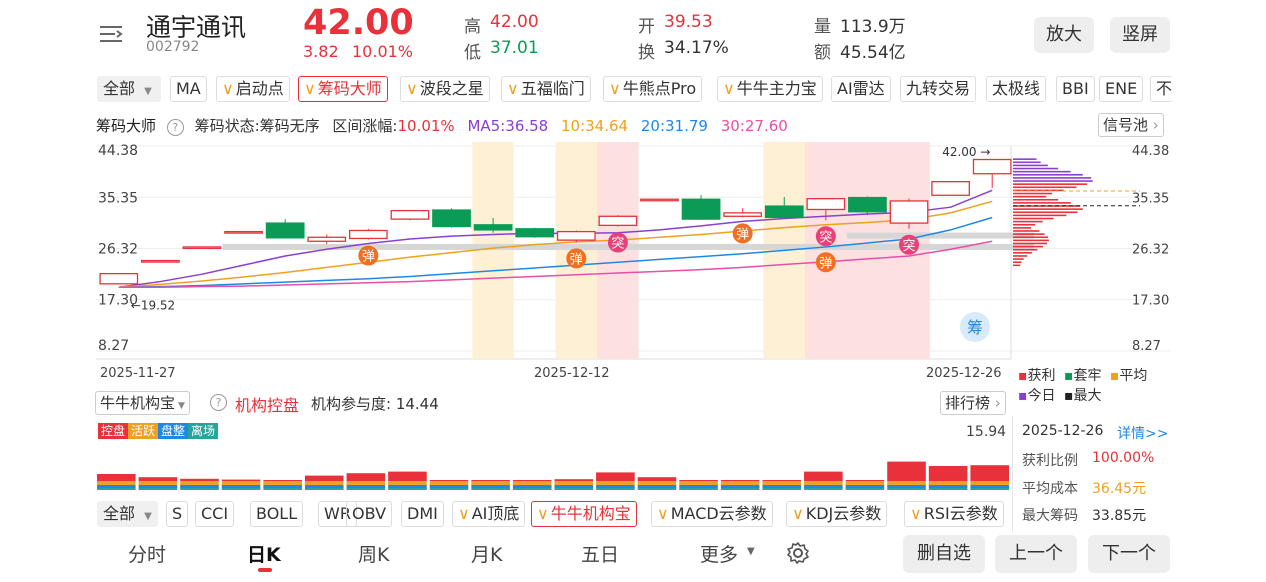  Describe the element at coordinates (188, 89) in the screenshot. I see `indicator-tab-0: MA` at that location.